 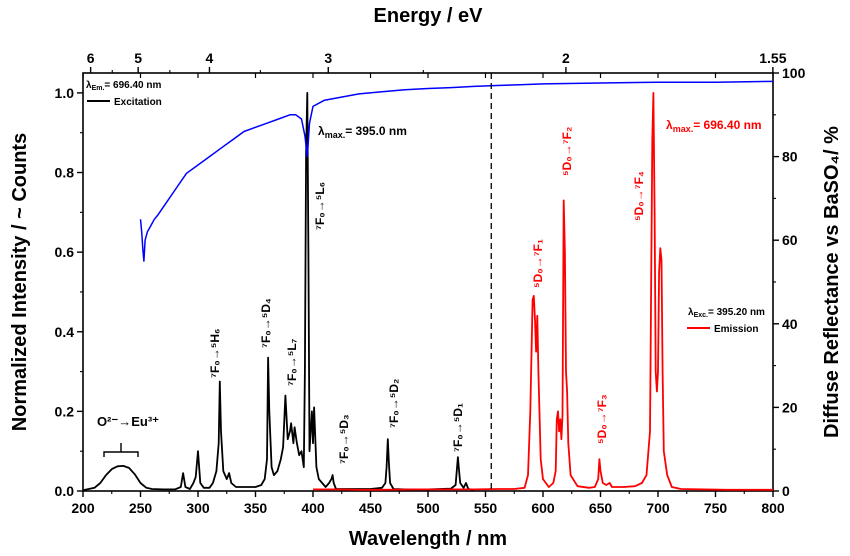 What do you see at coordinates (65, 411) in the screenshot?
I see `y-left-tick-label: 0.2` at bounding box center [65, 411].